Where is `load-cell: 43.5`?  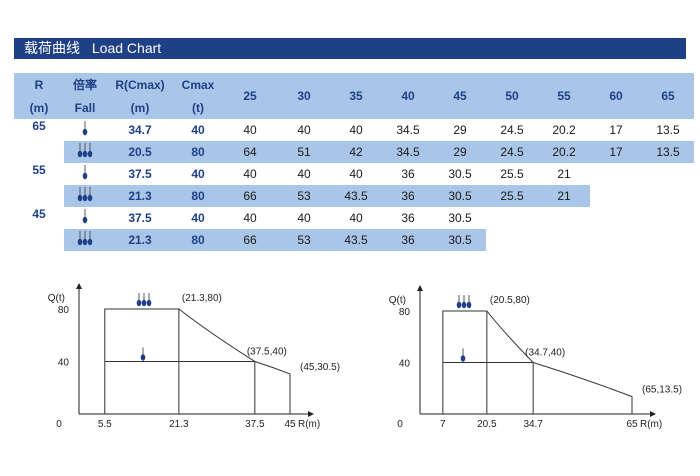
load-cell: 43.5 is located at coordinates (356, 196).